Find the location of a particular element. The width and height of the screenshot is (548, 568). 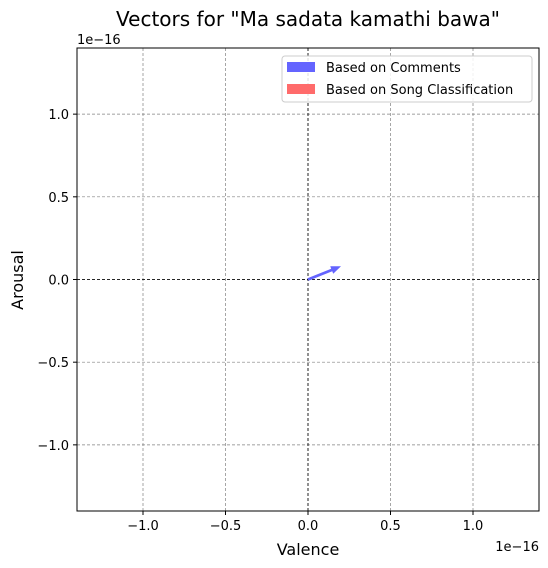

x-ticks: −1.0 −0.5 0.0 0.5 1.0 is located at coordinates (305, 522).